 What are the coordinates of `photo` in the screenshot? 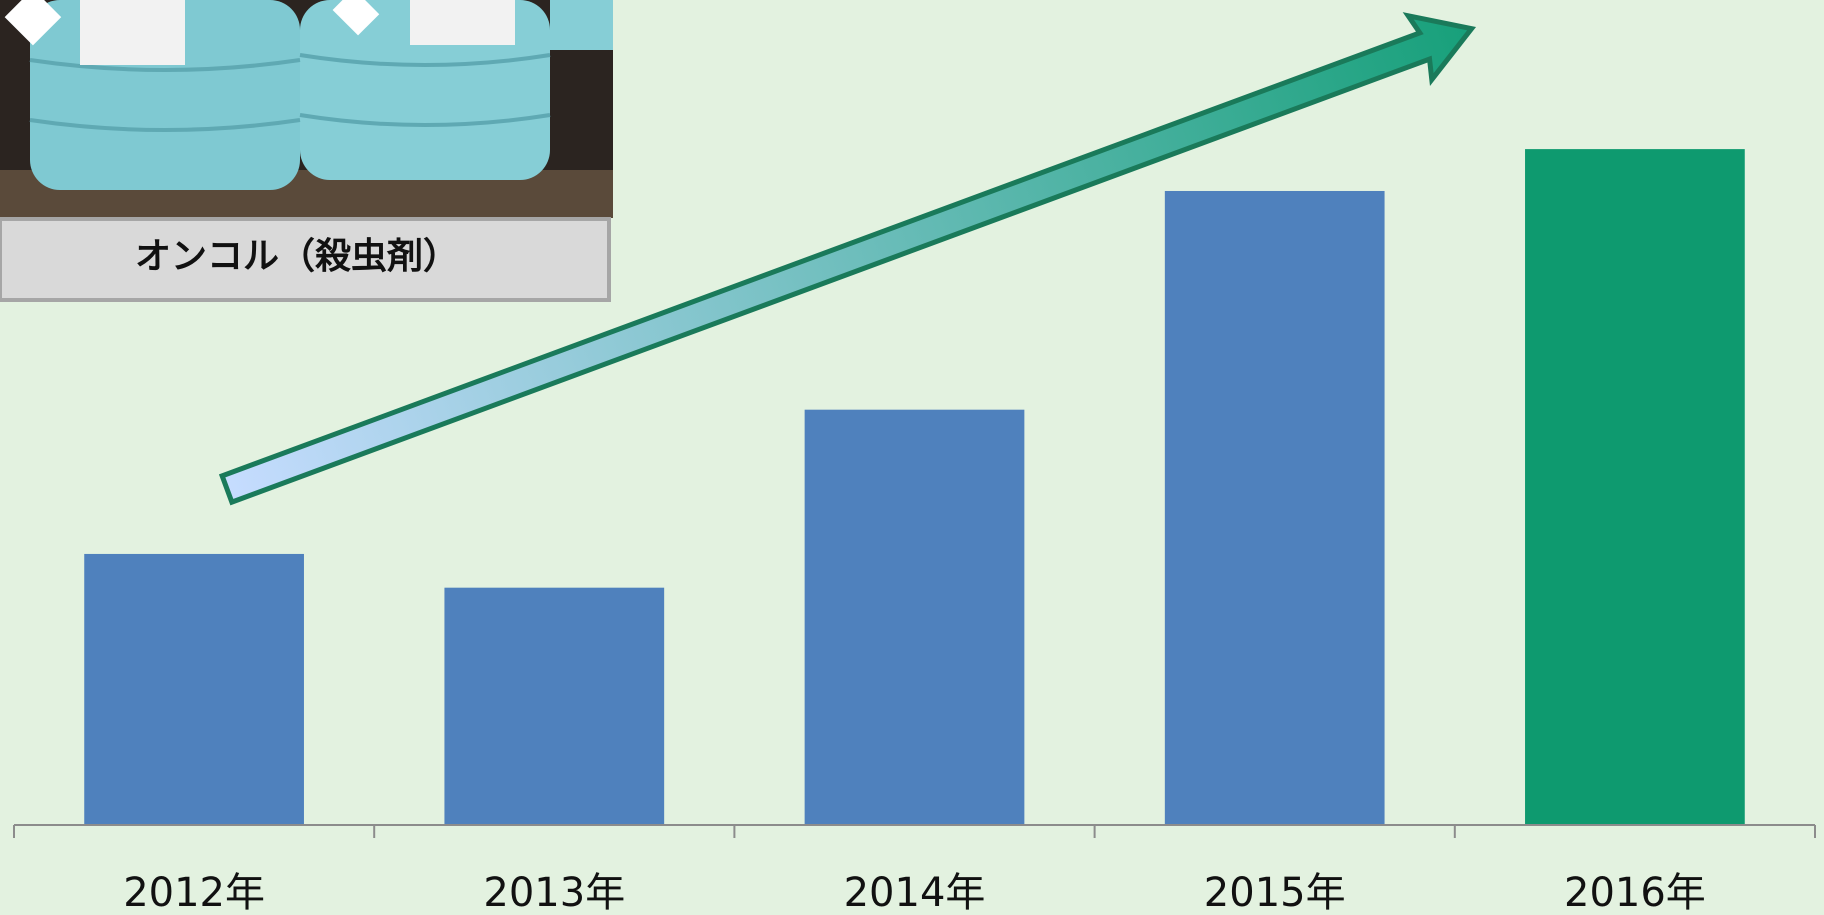 It's located at (306, 109).